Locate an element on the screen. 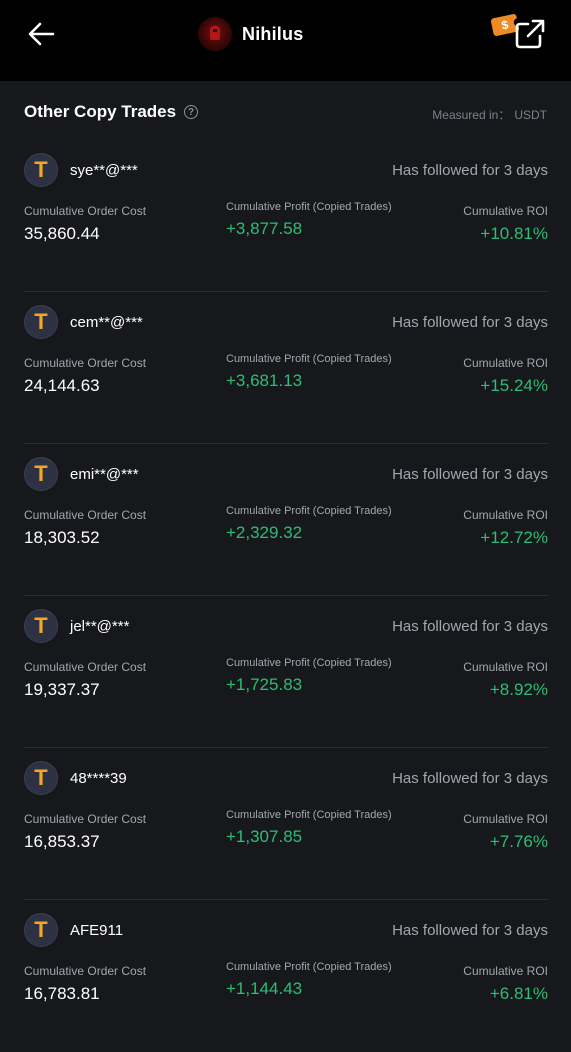 This screenshot has width=571, height=1052. roi-value: +10.81% is located at coordinates (514, 233).